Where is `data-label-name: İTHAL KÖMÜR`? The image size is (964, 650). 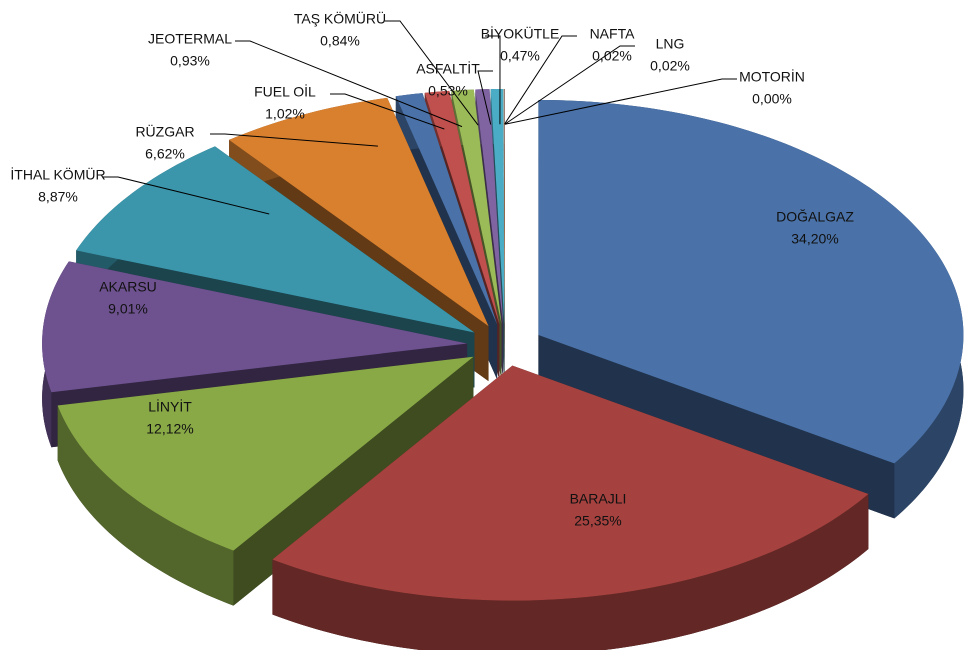 data-label-name: İTHAL KÖMÜR is located at coordinates (57, 174).